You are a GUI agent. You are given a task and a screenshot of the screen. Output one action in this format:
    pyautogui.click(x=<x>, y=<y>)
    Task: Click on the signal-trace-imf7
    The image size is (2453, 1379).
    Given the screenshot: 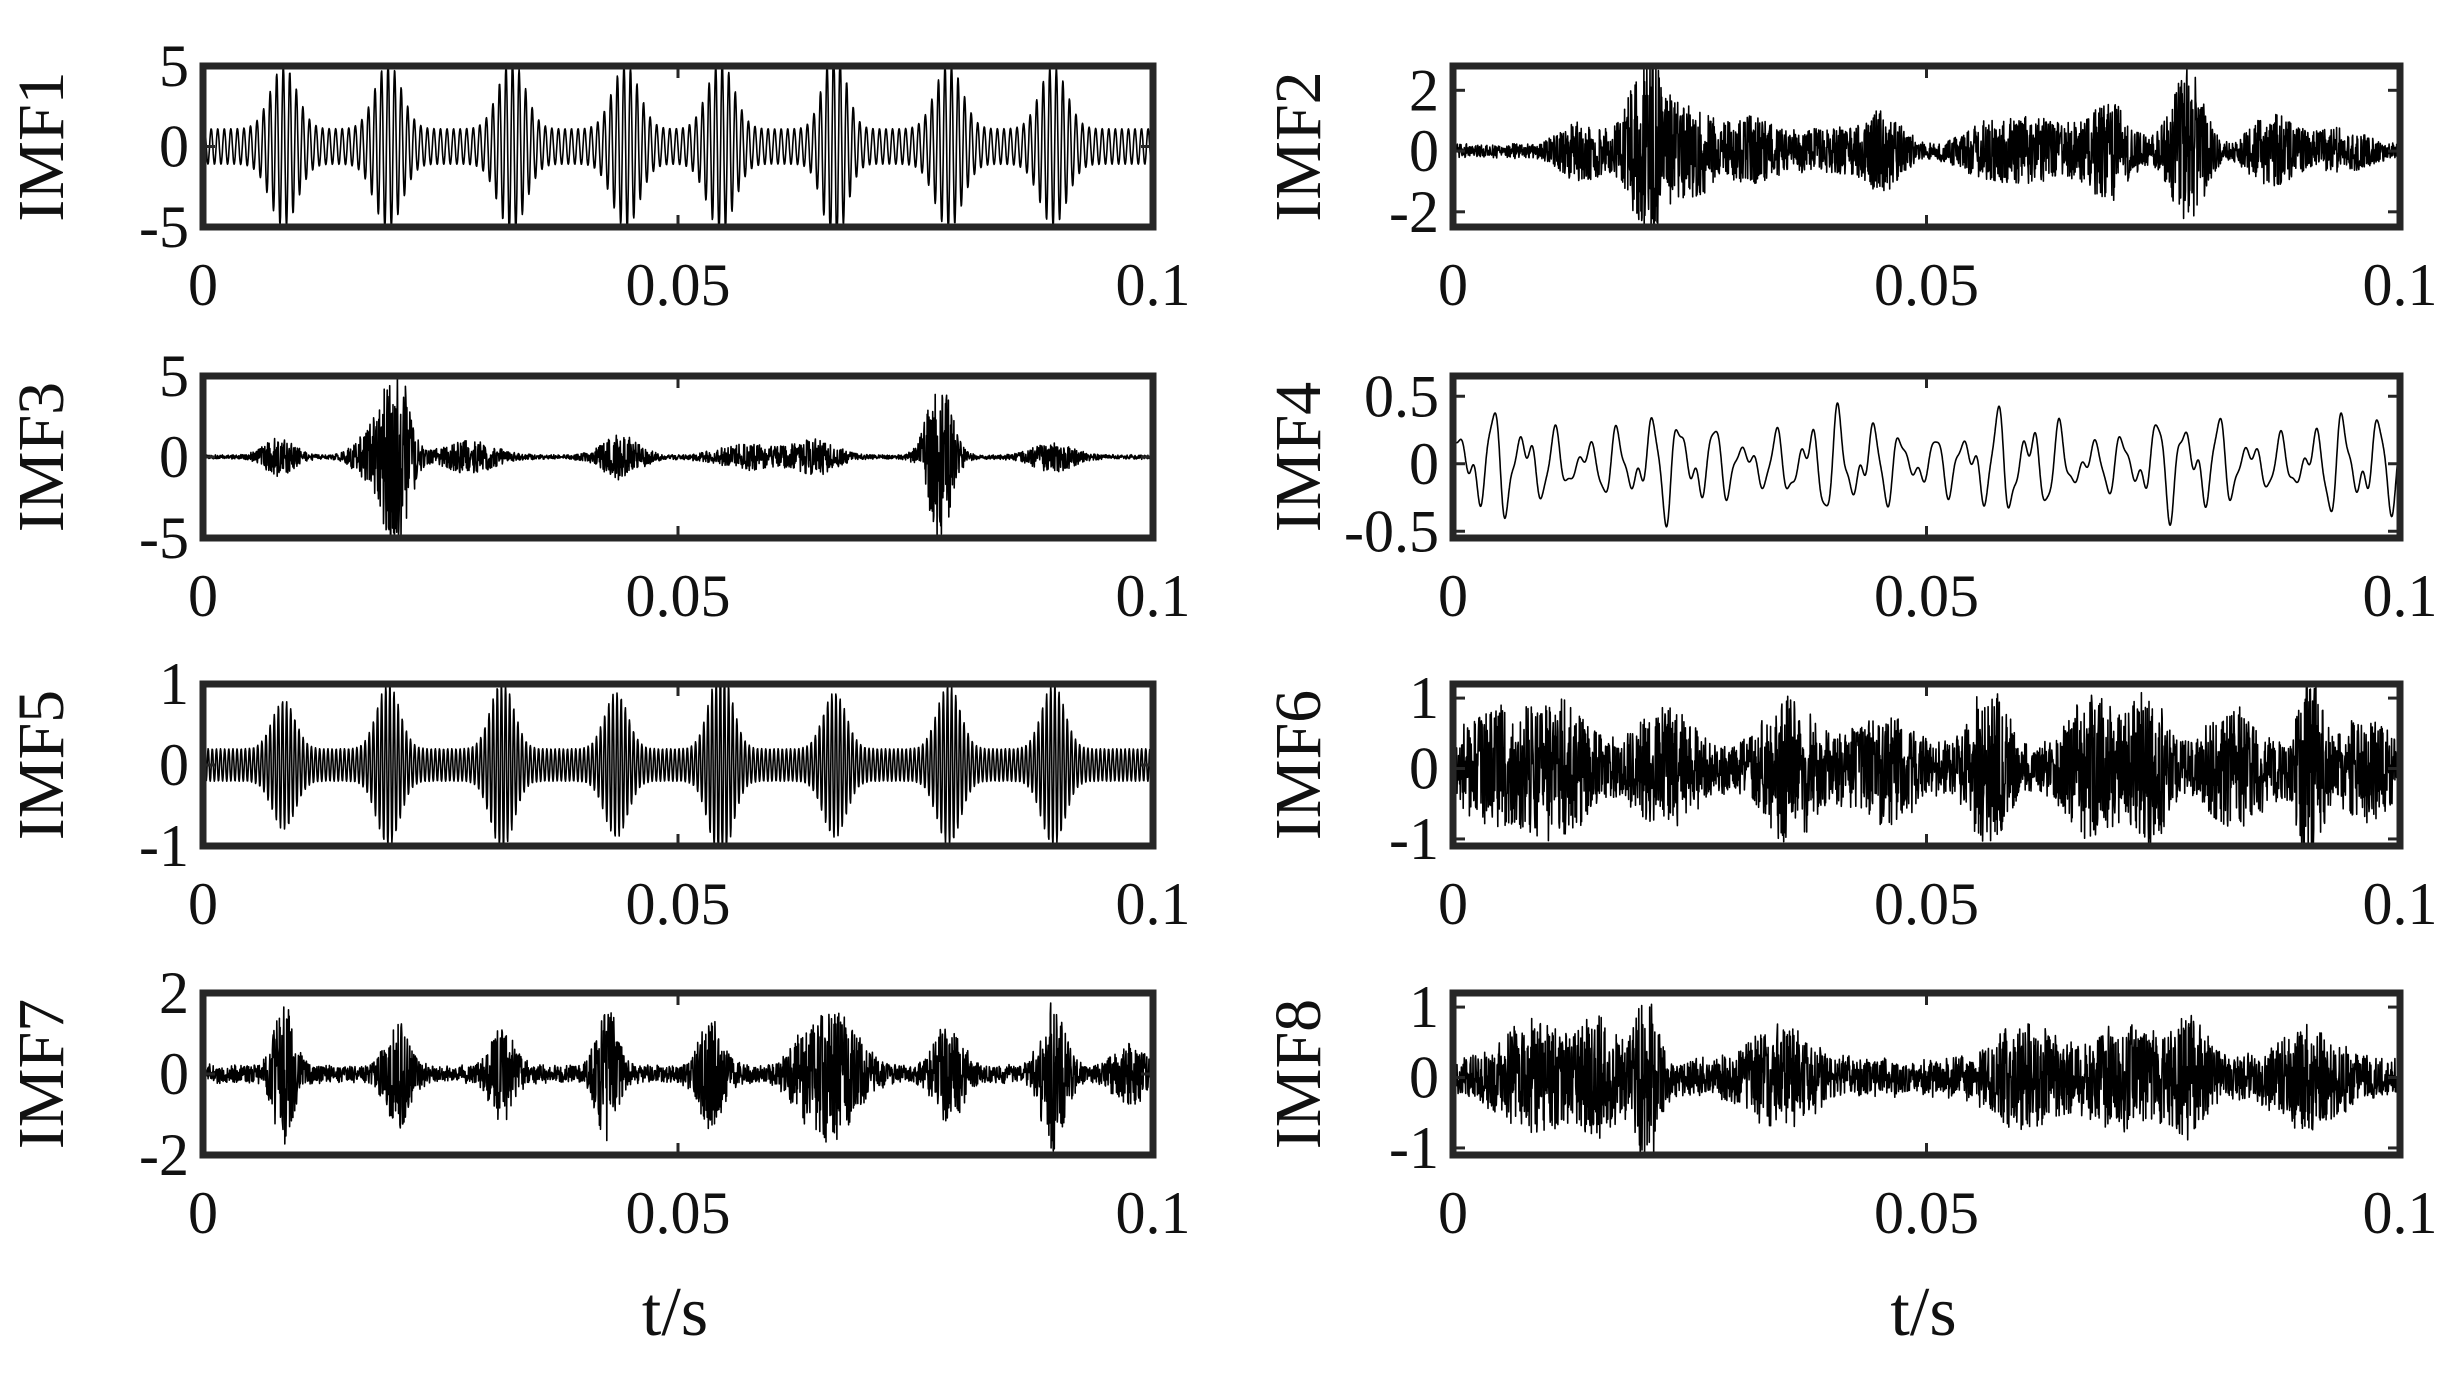 What is the action you would take?
    pyautogui.click(x=678, y=1077)
    